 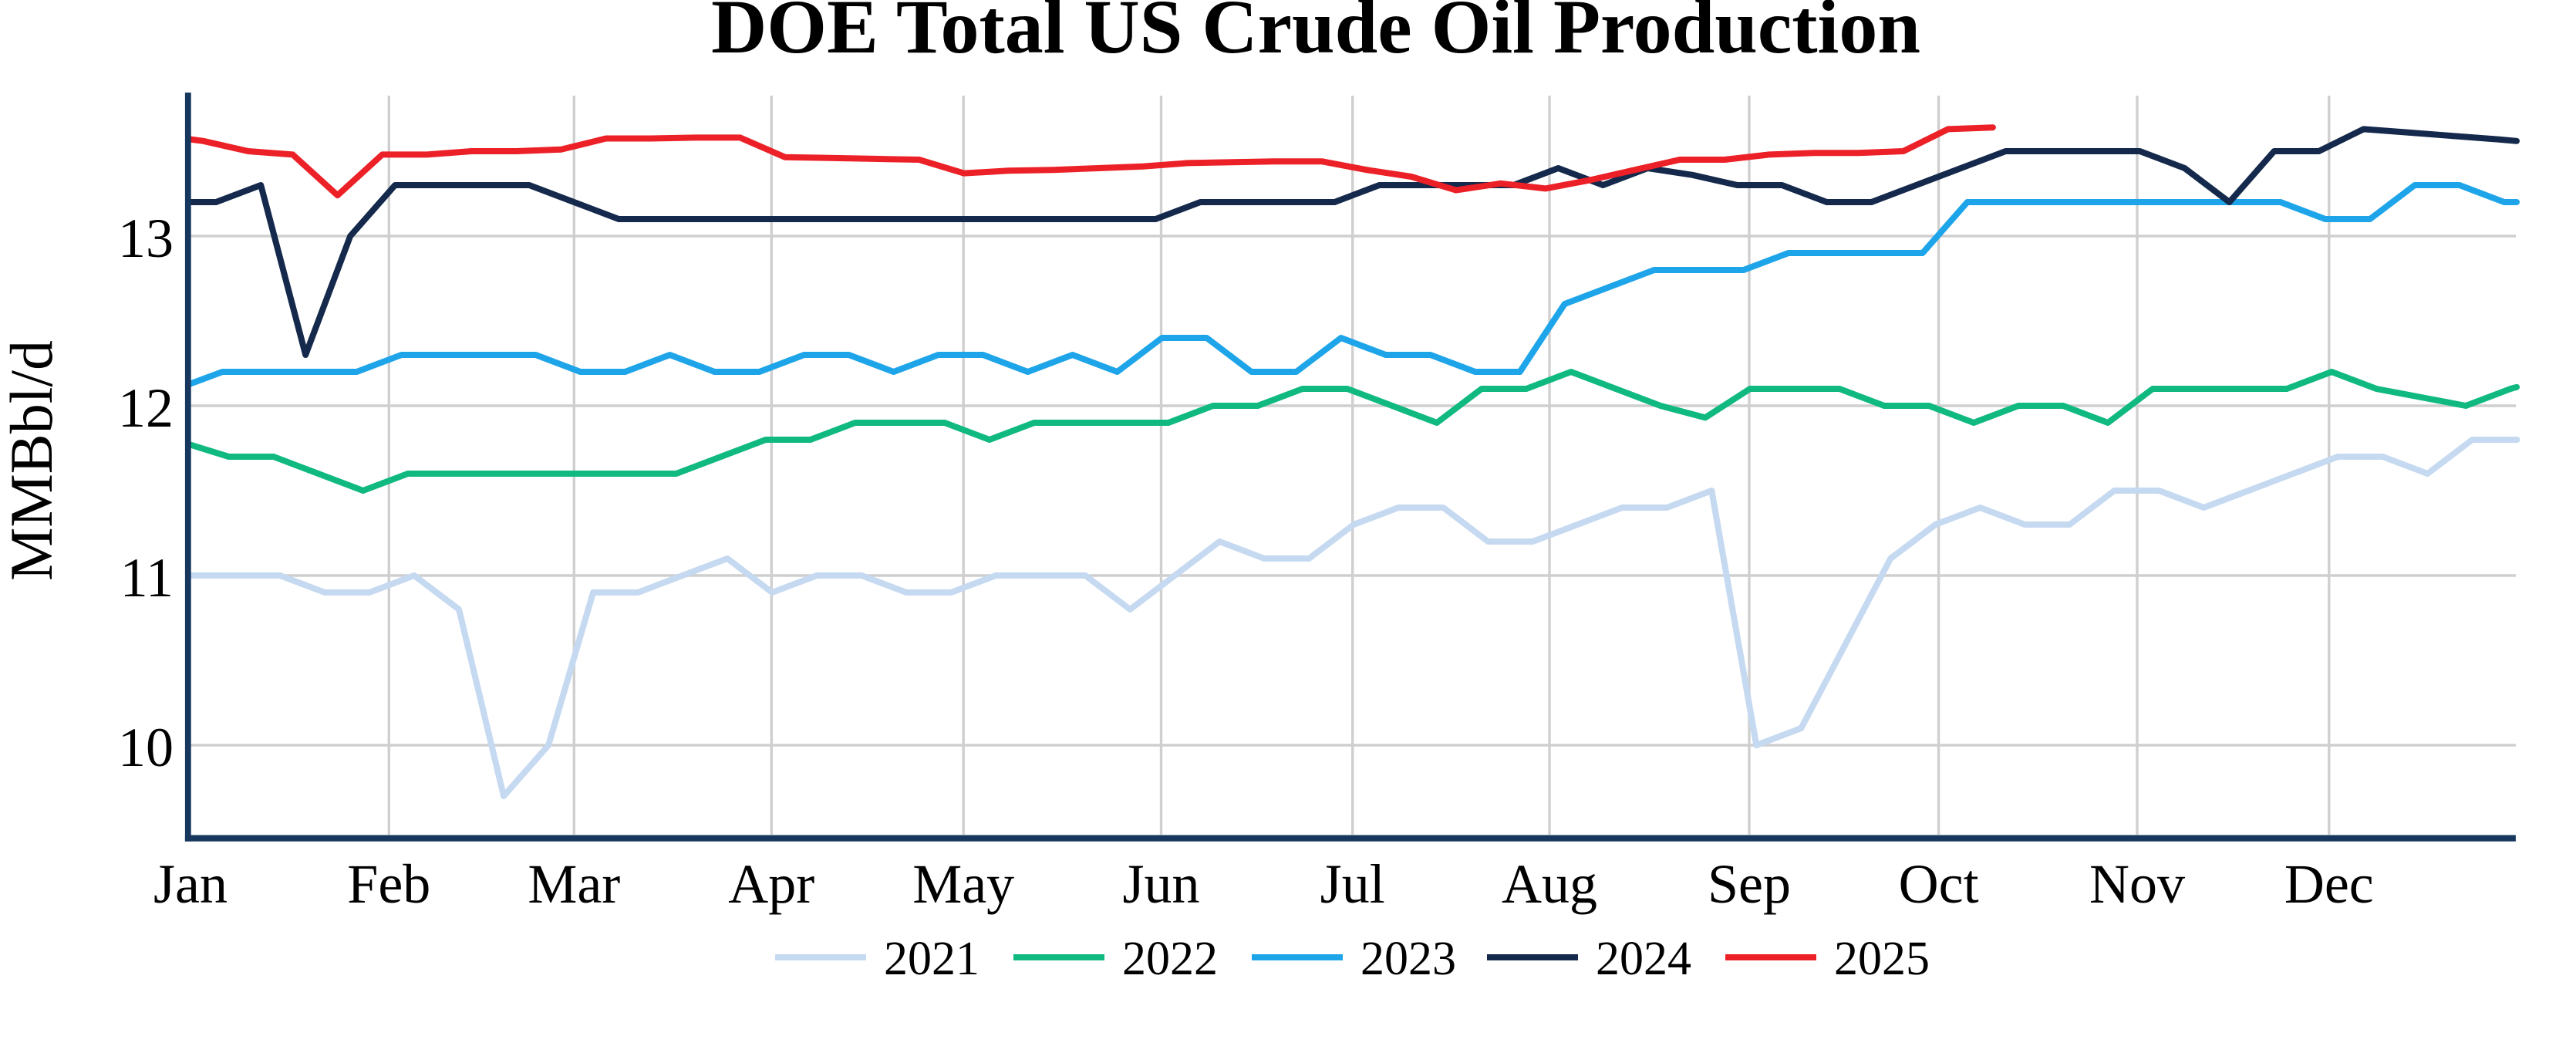 I want to click on svg-text: Jul, so click(x=1352, y=884).